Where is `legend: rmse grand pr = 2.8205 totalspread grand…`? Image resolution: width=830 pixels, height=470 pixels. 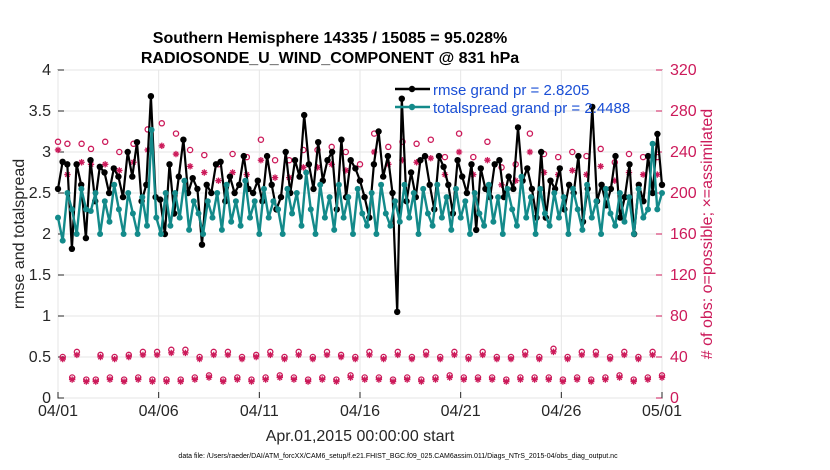 legend: rmse grand pr = 2.8205 totalspread grand… is located at coordinates (512, 99).